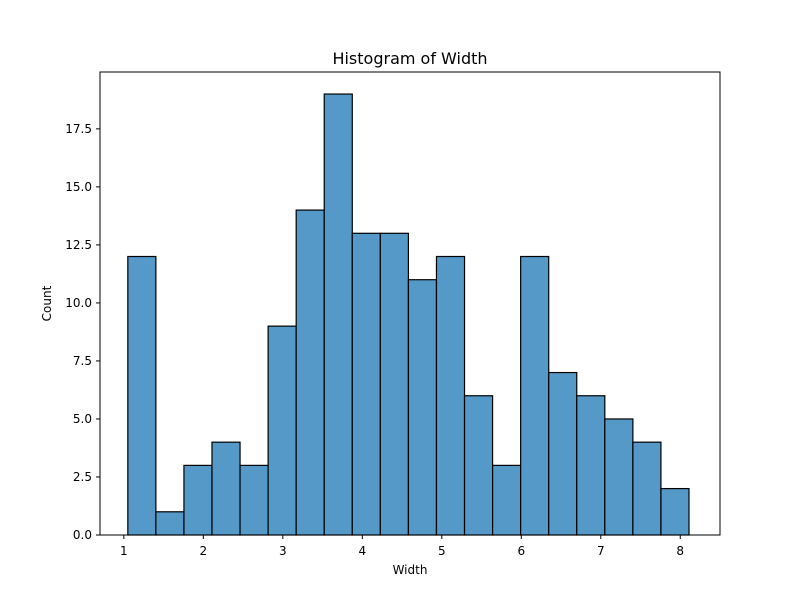 This screenshot has height=600, width=800. I want to click on x-axis-ticks: 1 2 3 4 5 6 7 8, so click(402, 546).